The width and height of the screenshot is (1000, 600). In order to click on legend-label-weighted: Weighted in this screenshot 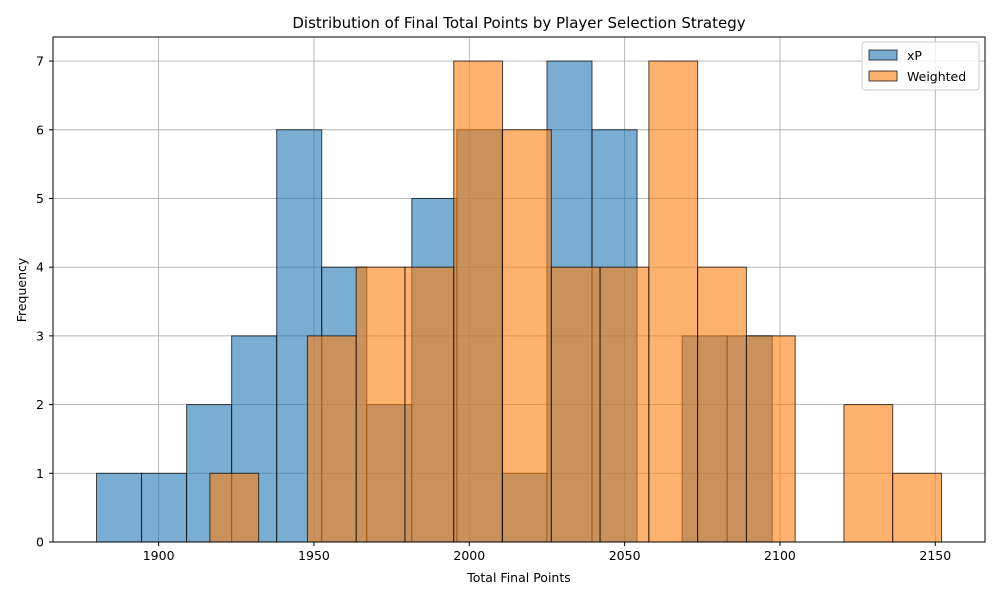, I will do `click(936, 76)`.